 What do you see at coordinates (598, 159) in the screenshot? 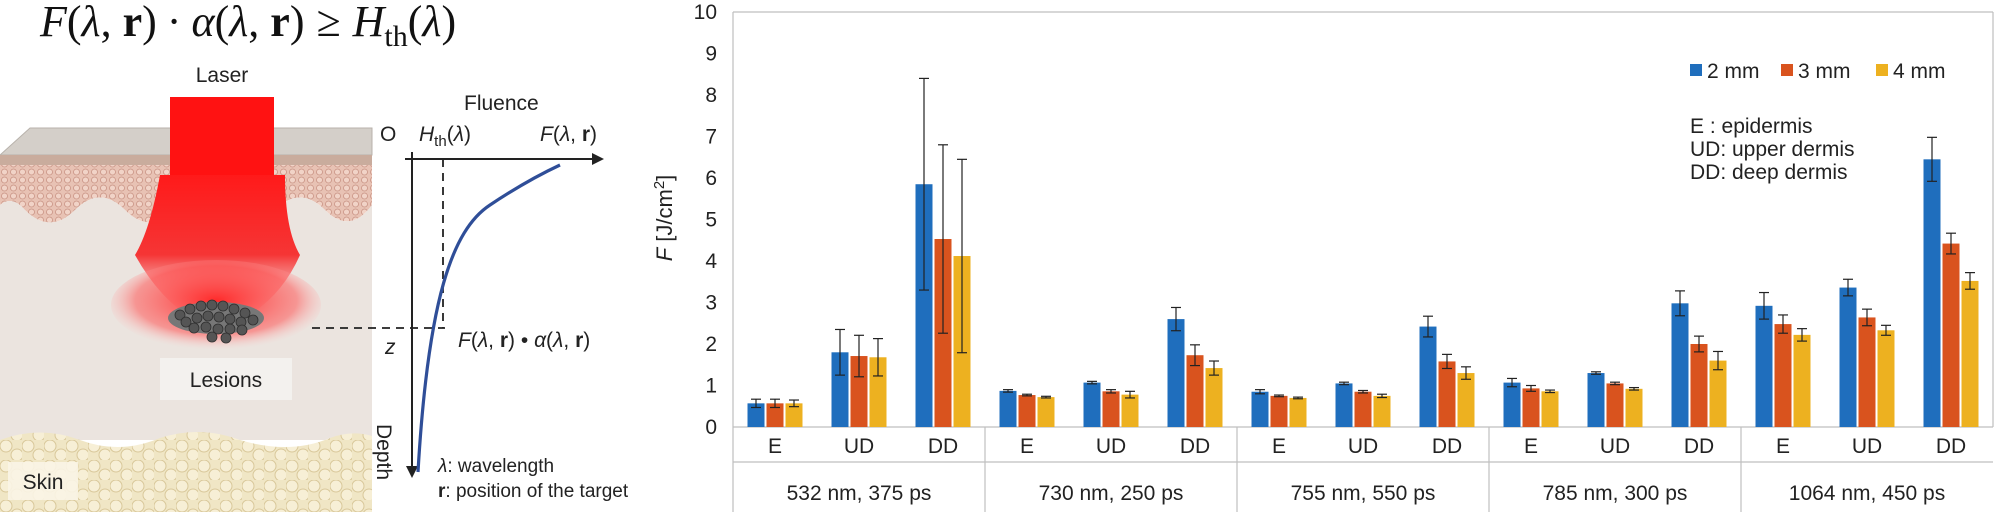
I see `fluence-axis-arrow` at bounding box center [598, 159].